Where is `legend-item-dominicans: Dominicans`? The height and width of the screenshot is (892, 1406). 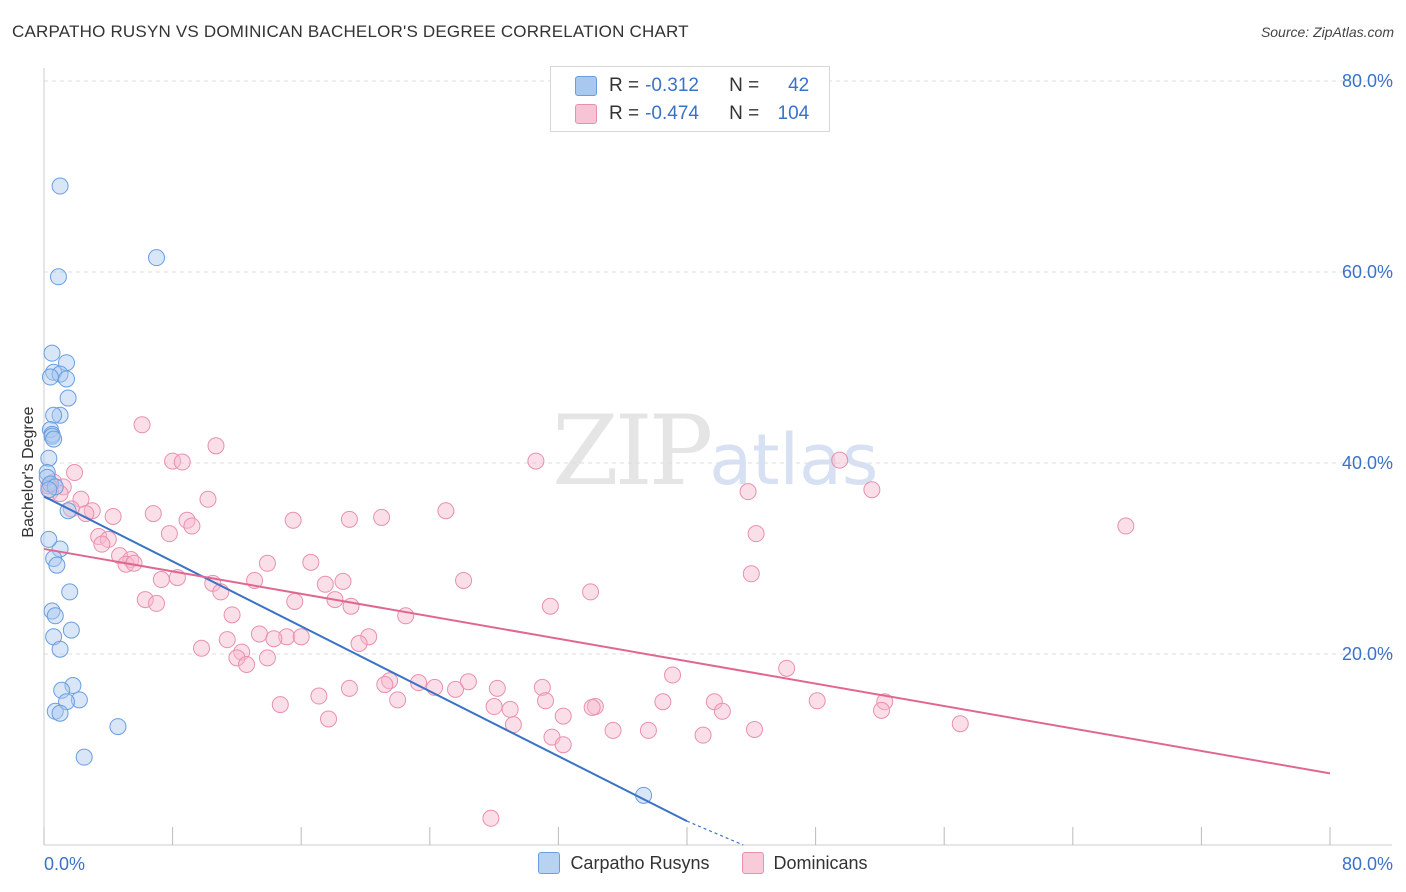
legend-item-dominicans: Dominicans is located at coordinates (804, 863).